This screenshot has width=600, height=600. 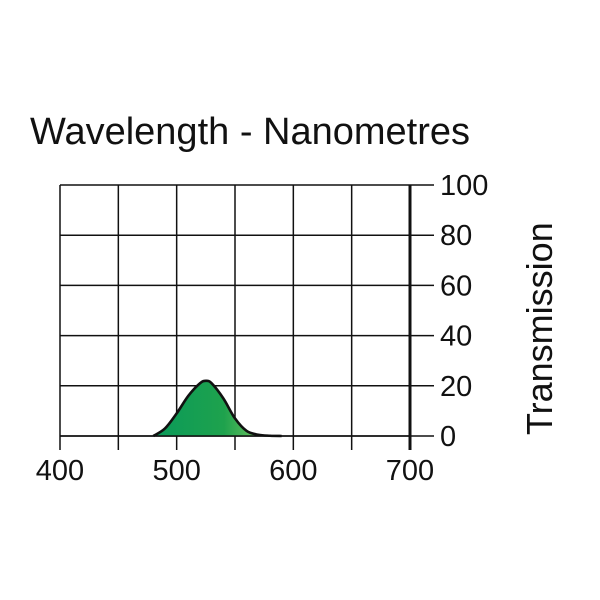 I want to click on y-tick-label: 80, so click(x=456, y=236).